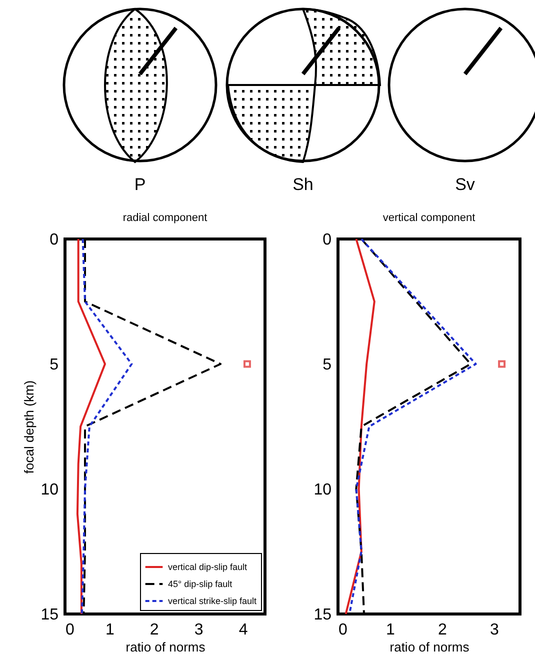  What do you see at coordinates (303, 184) in the screenshot?
I see `text: Sh` at bounding box center [303, 184].